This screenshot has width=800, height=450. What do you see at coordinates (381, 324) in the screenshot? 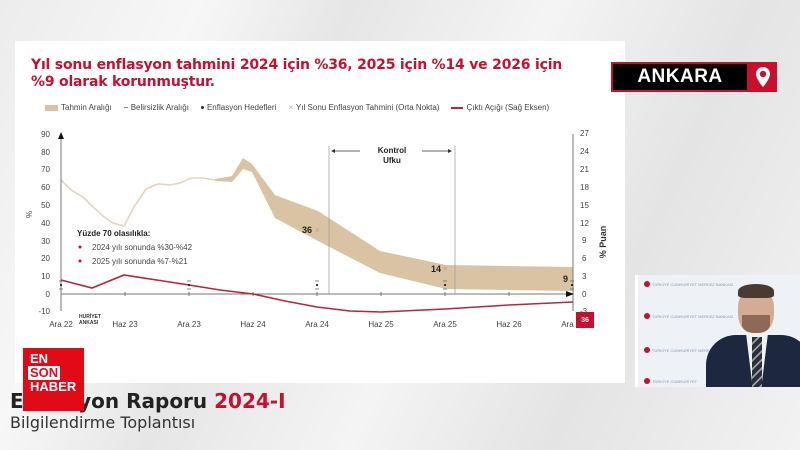
I see `svg-text: Haz 25` at bounding box center [381, 324].